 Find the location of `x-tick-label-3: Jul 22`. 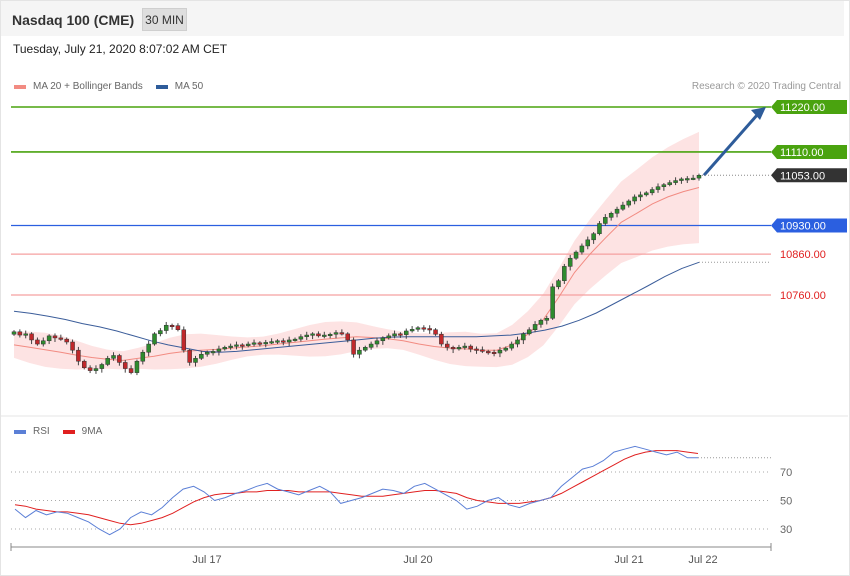

x-tick-label-3: Jul 22 is located at coordinates (702, 560).